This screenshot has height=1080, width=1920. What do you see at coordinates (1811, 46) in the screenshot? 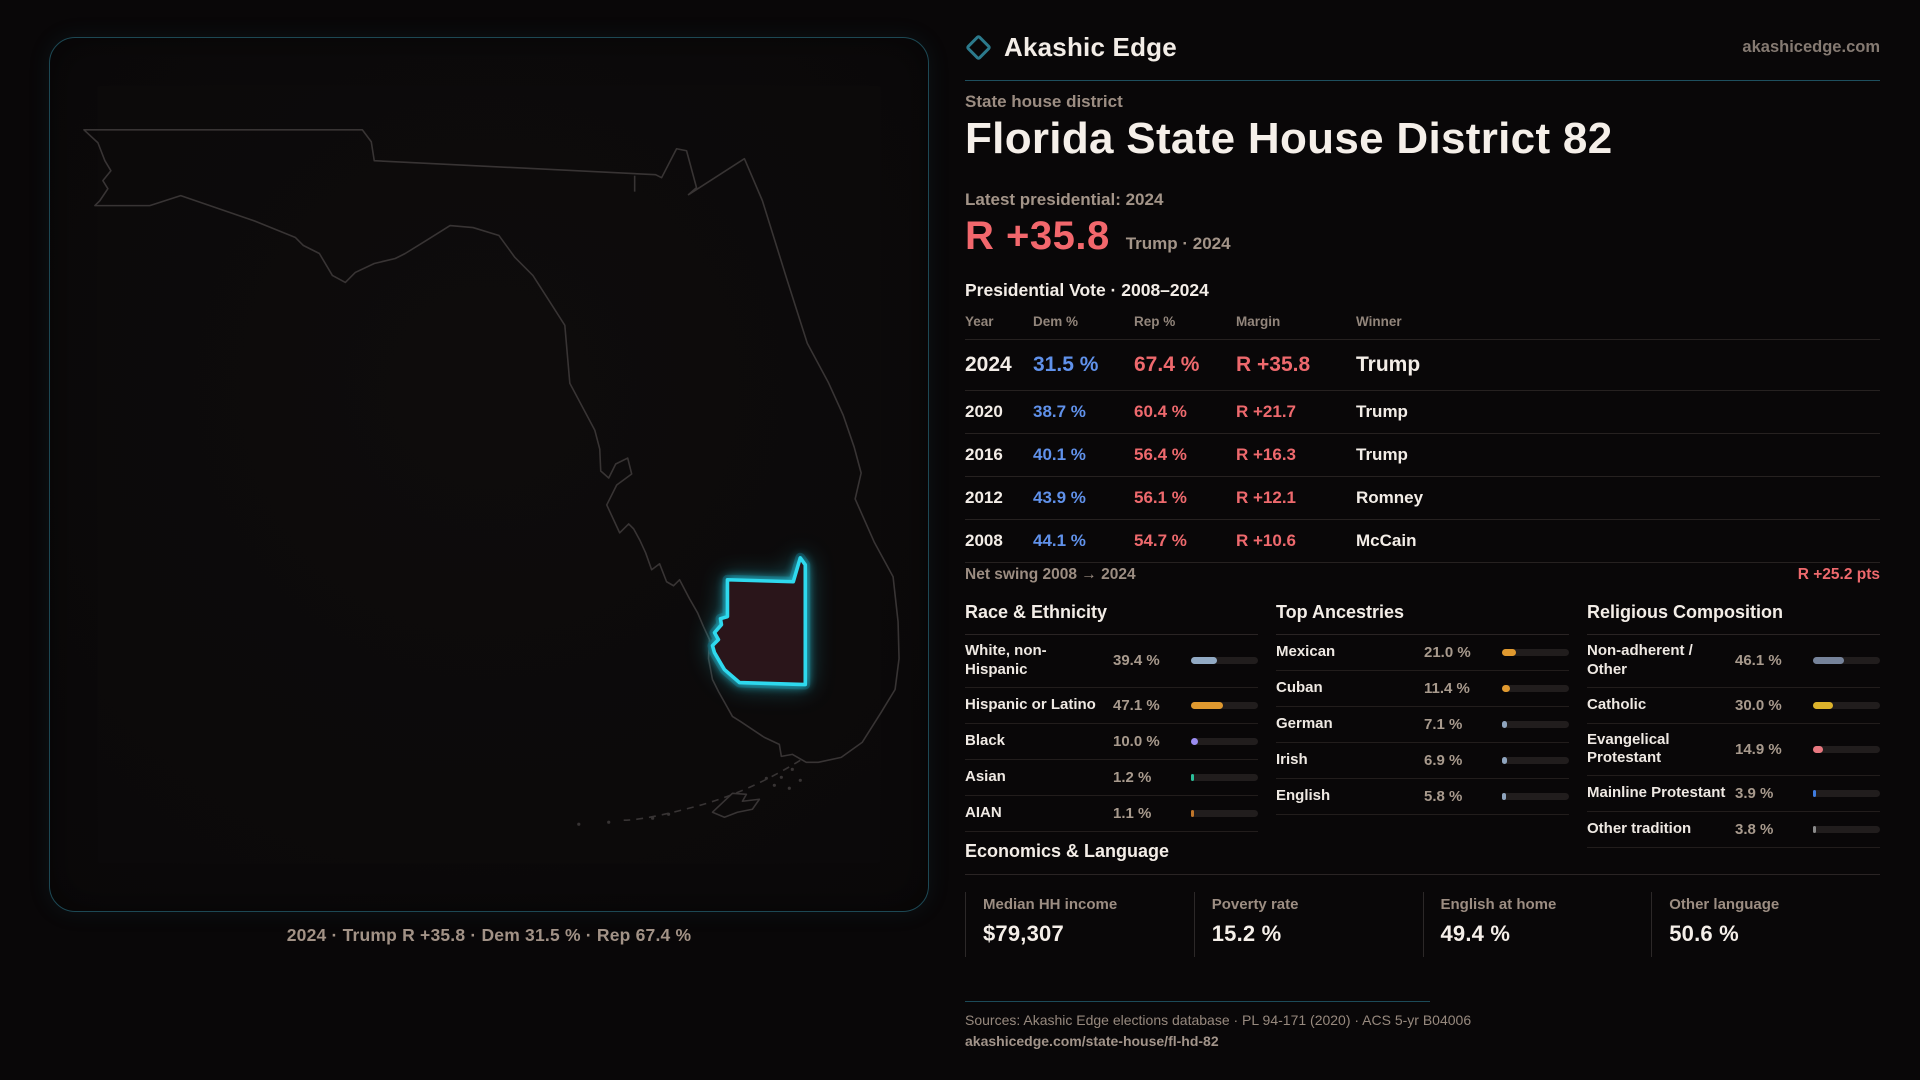
I see `brand-site: akashicedge.com` at bounding box center [1811, 46].